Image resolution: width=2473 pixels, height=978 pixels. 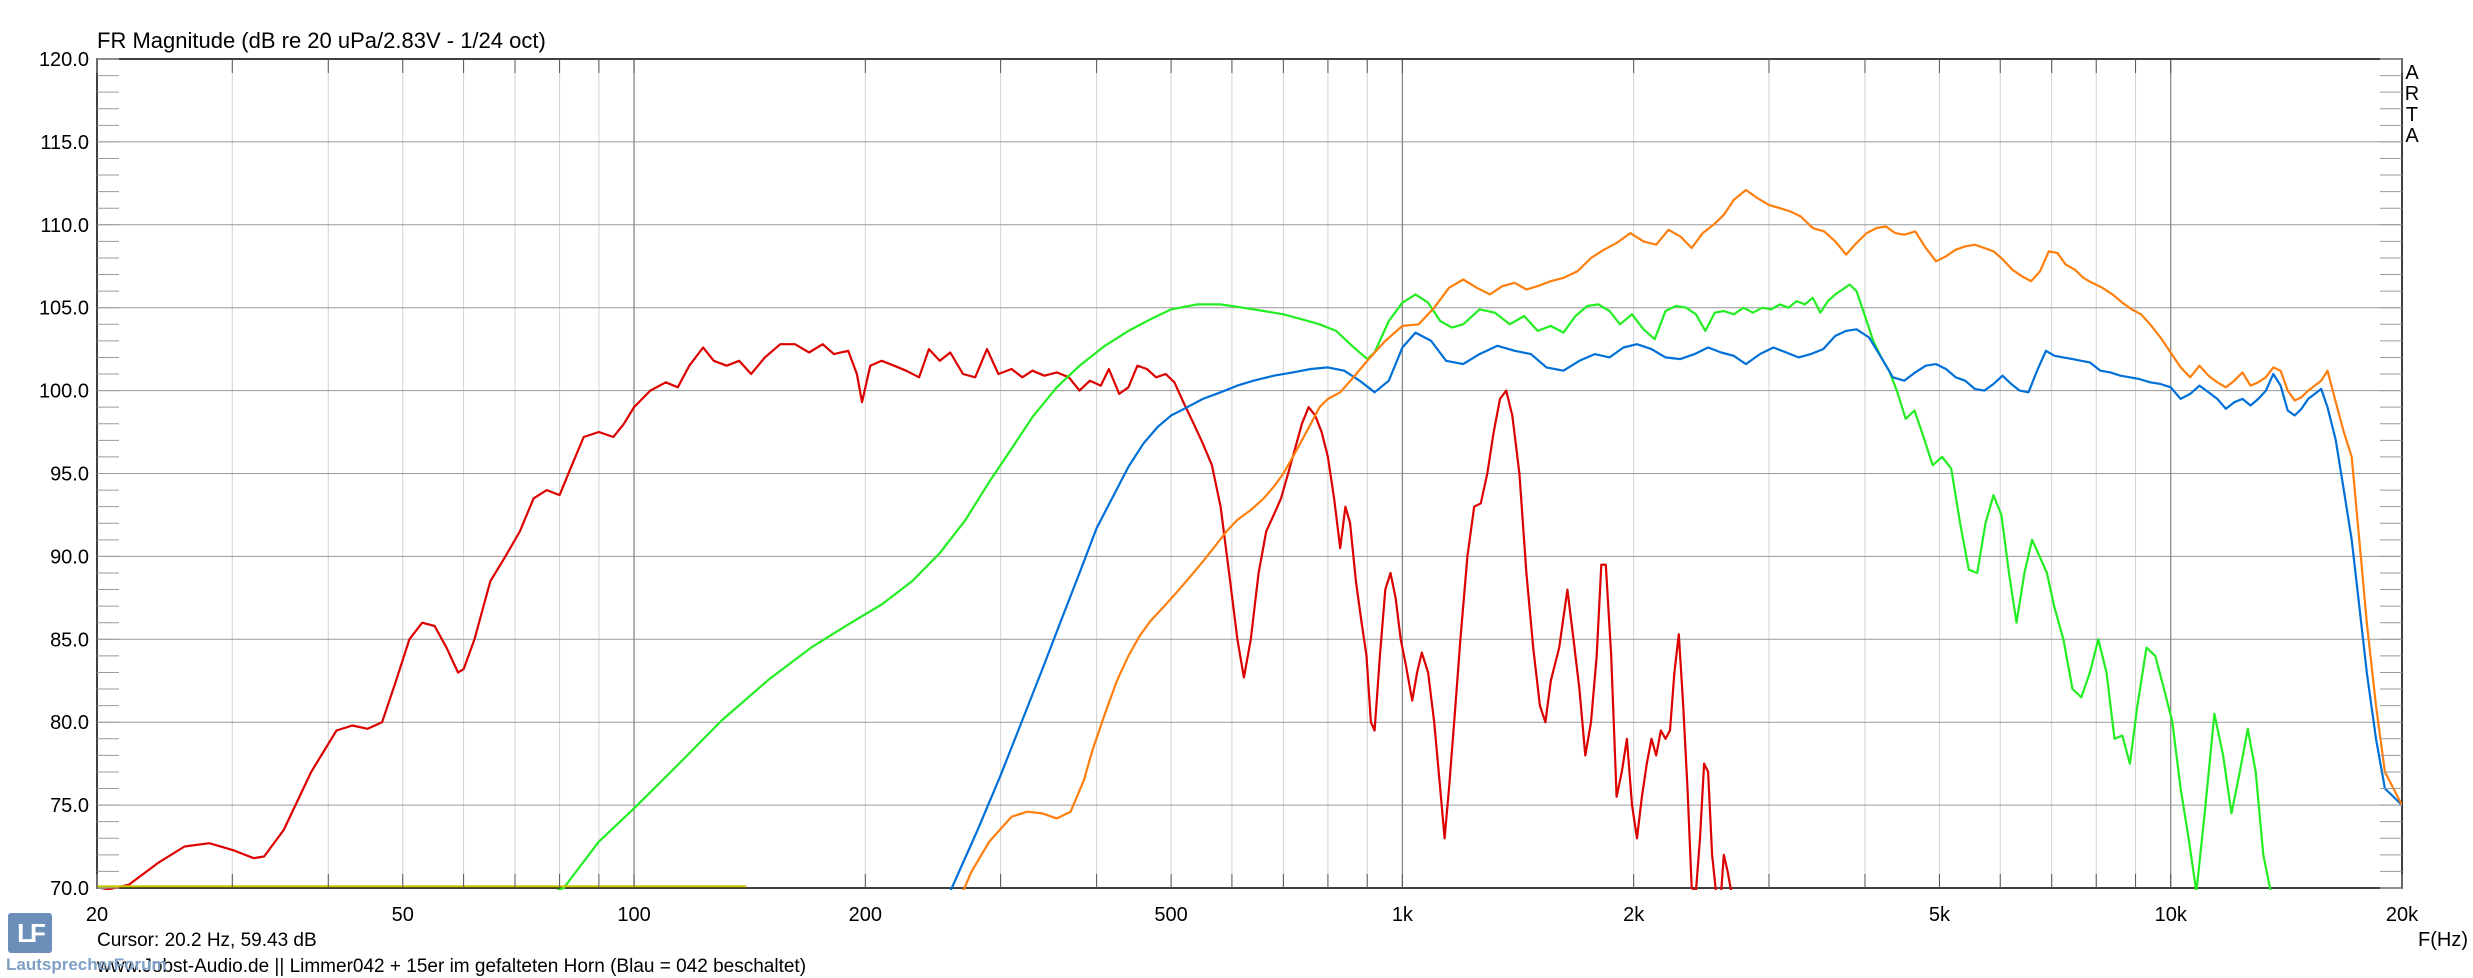 I want to click on y-tick-label: 100.0, so click(x=64, y=392).